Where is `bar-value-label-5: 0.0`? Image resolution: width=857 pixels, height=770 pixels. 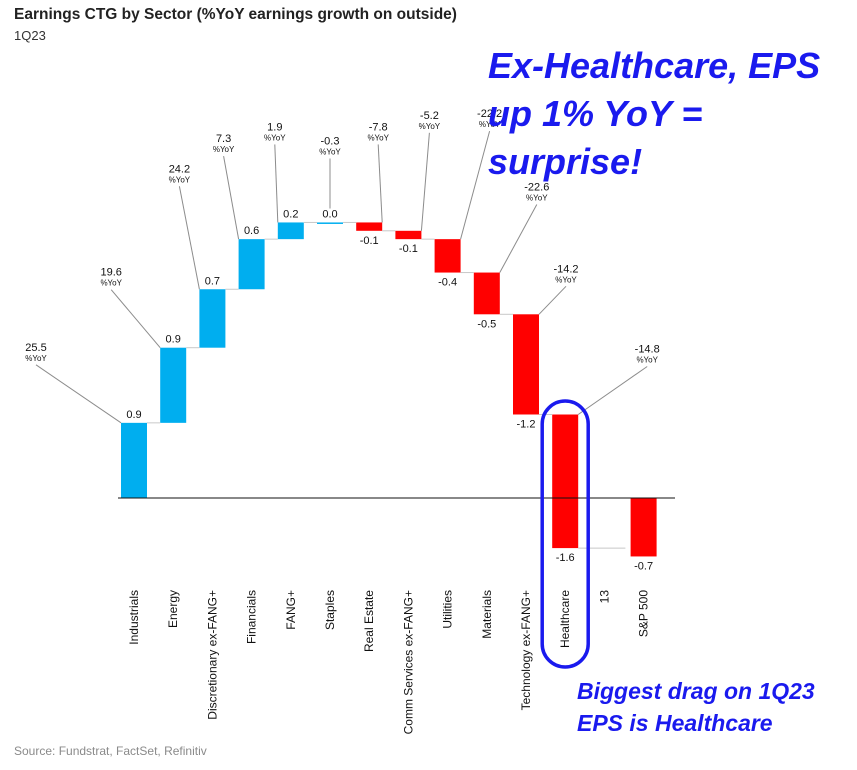 bar-value-label-5: 0.0 is located at coordinates (329, 214).